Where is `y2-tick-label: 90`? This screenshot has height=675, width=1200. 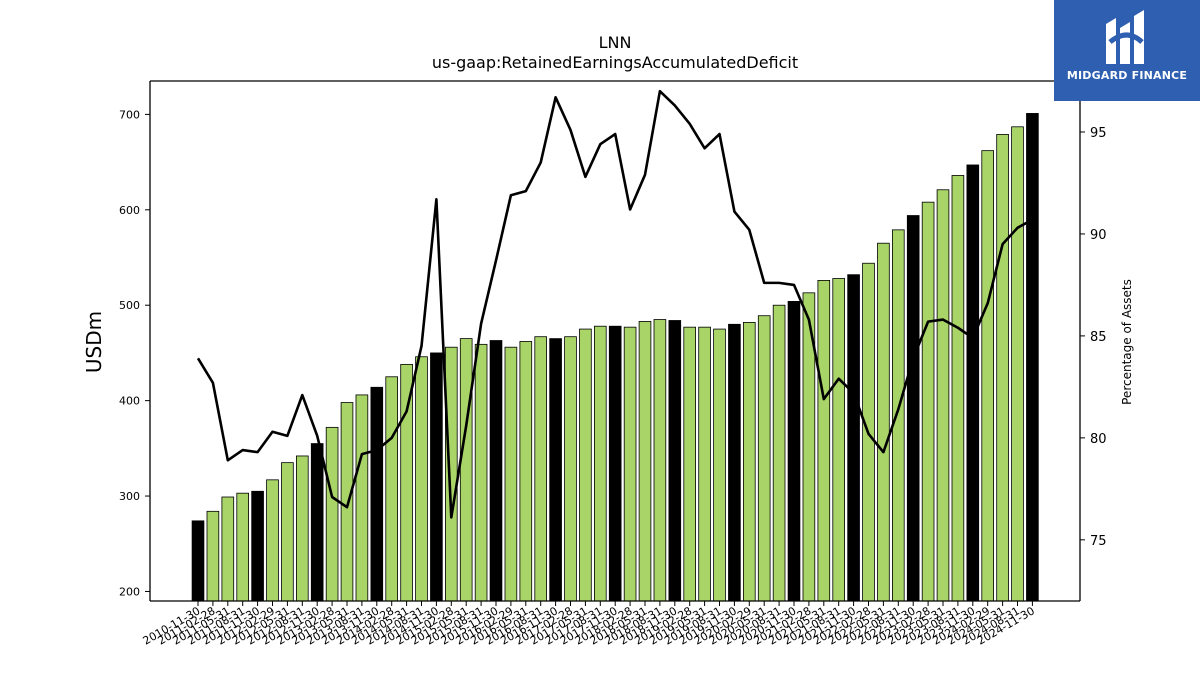
y2-tick-label: 90 is located at coordinates (1098, 235).